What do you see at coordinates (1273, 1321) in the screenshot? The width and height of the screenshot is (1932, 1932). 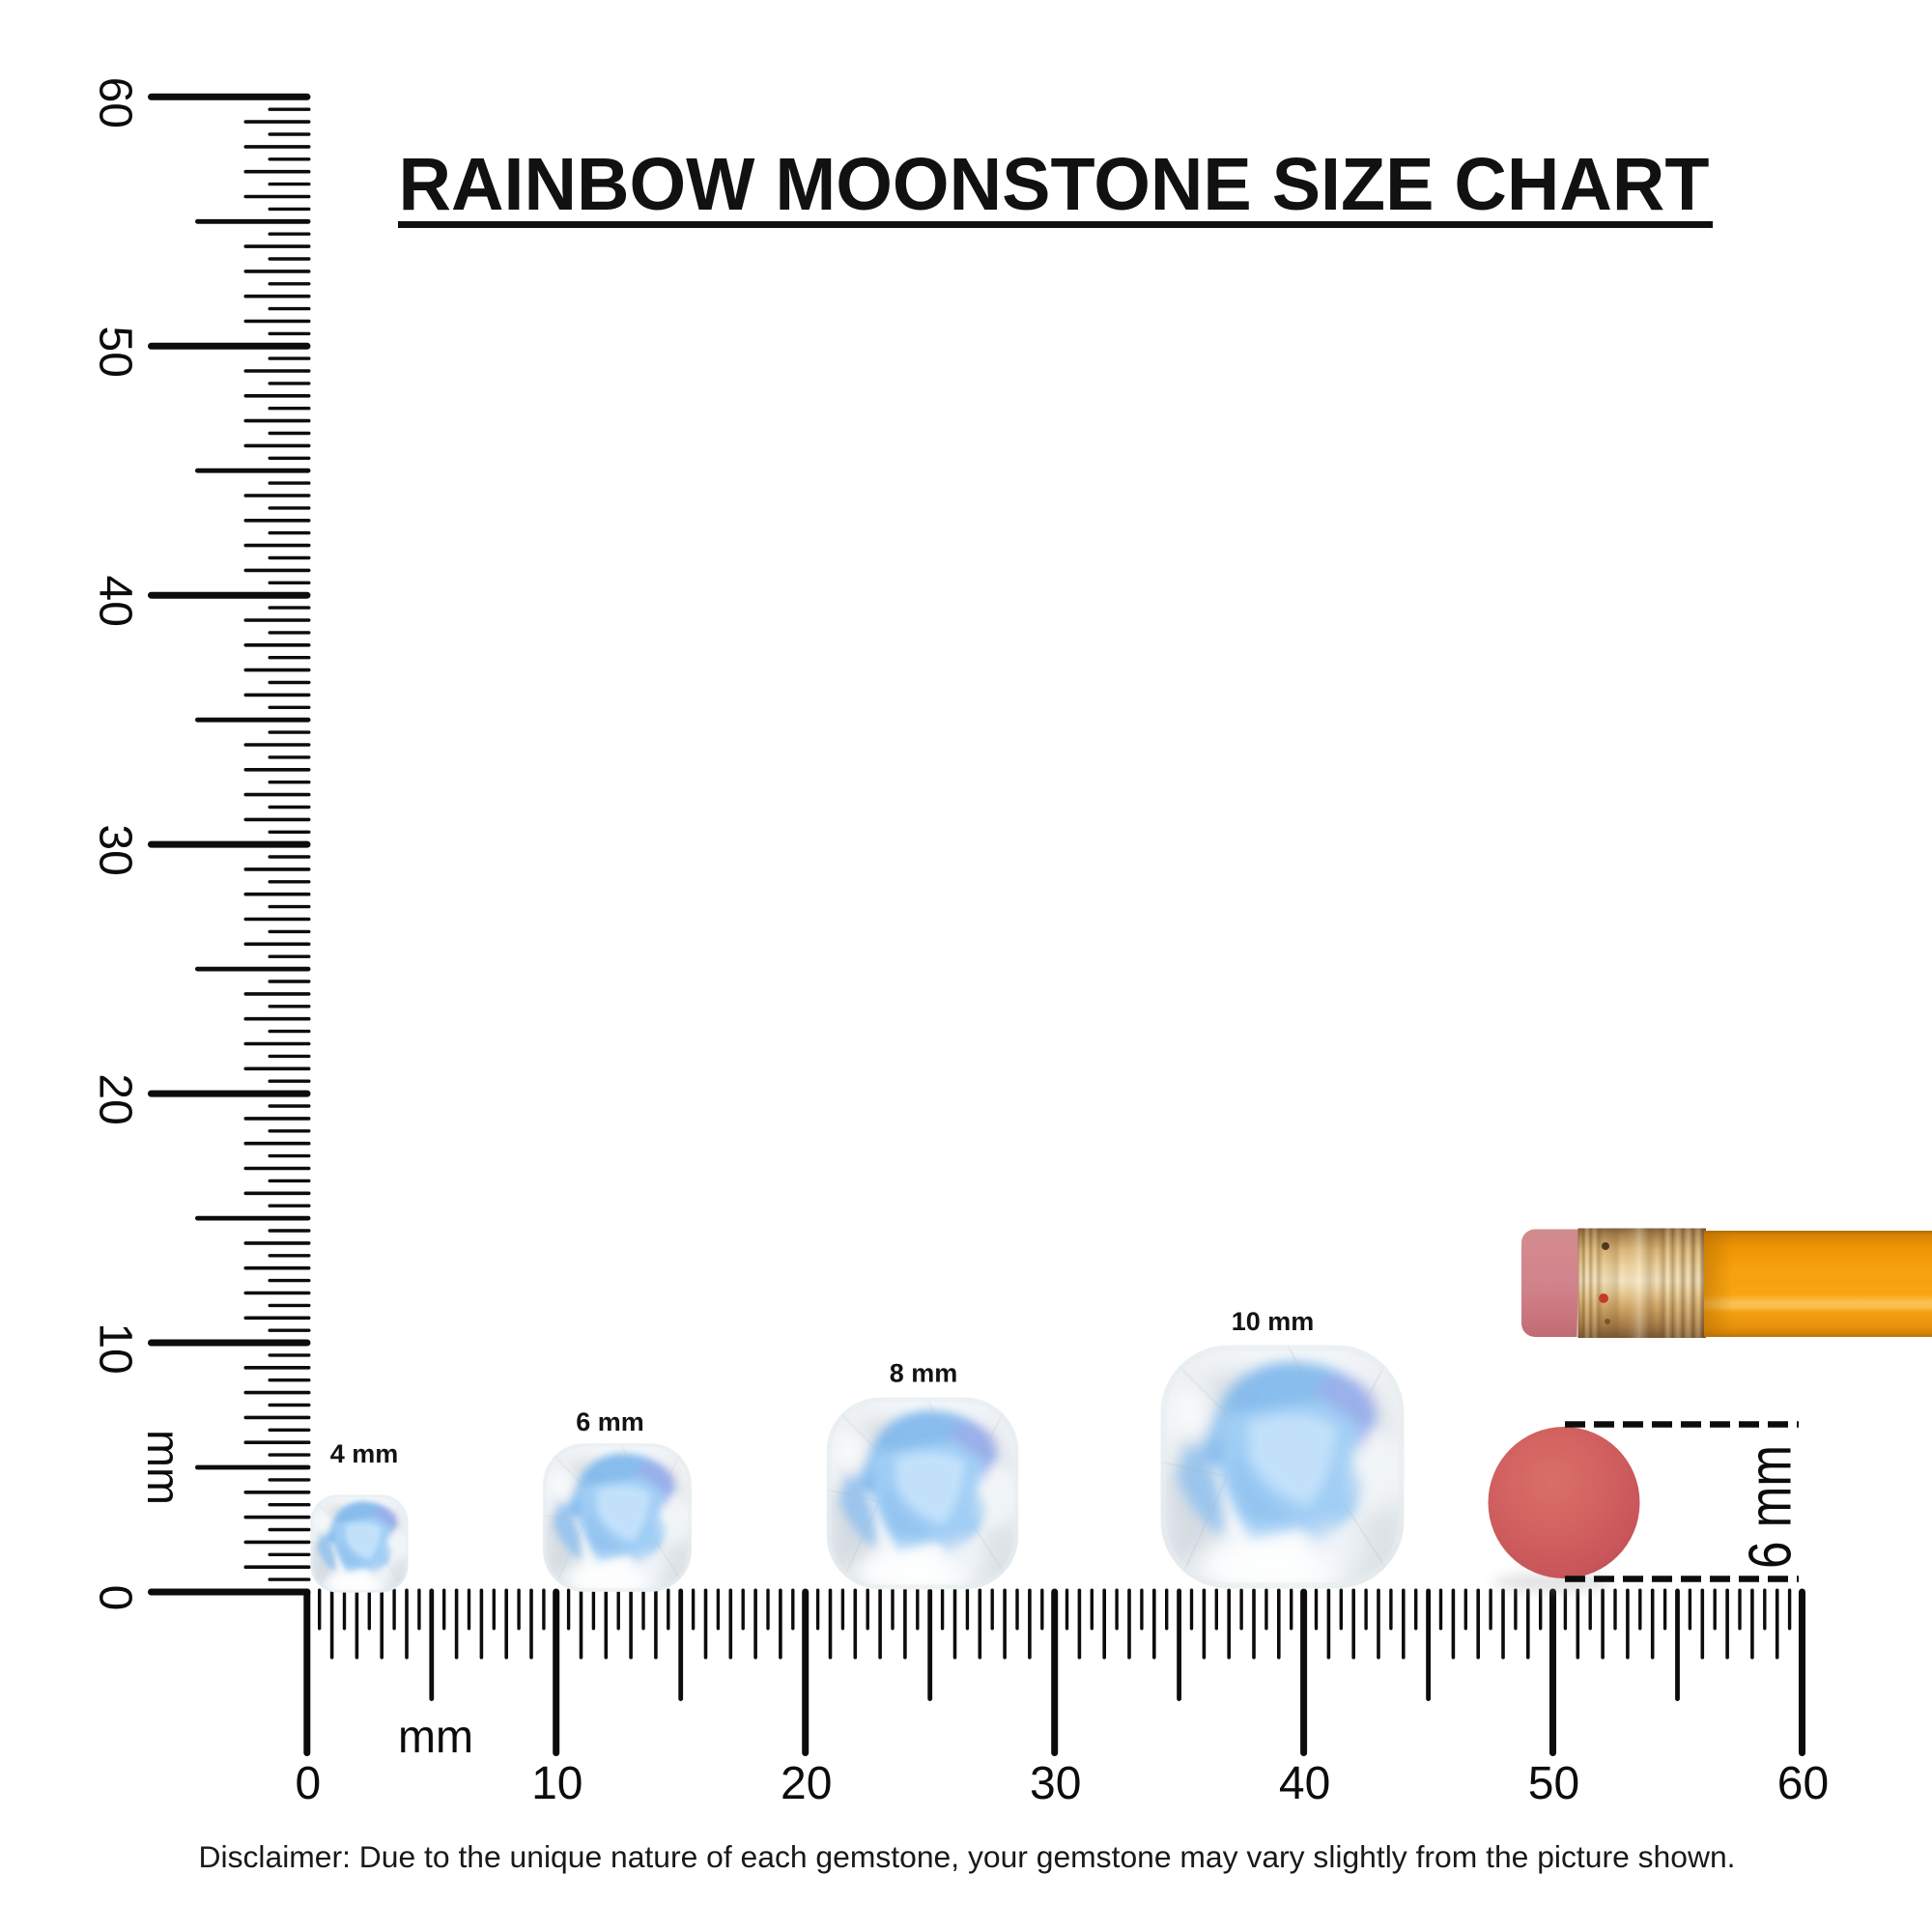 I see `svg-text: 10 mm` at bounding box center [1273, 1321].